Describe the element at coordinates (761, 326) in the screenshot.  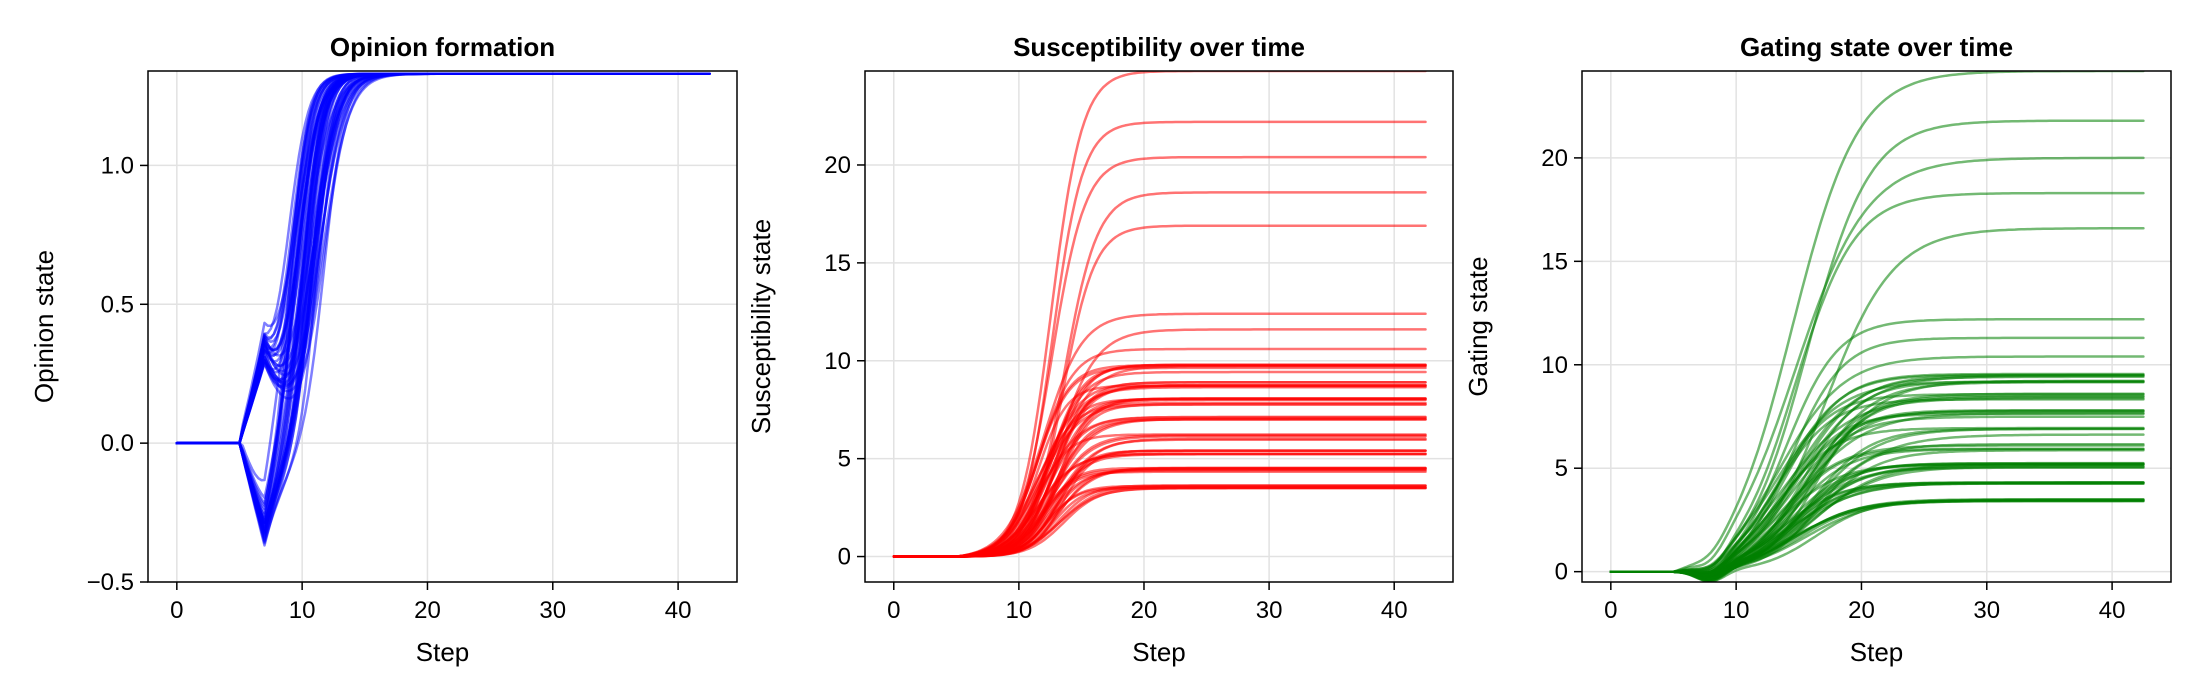
I see `y-axis-label: Susceptibility state` at that location.